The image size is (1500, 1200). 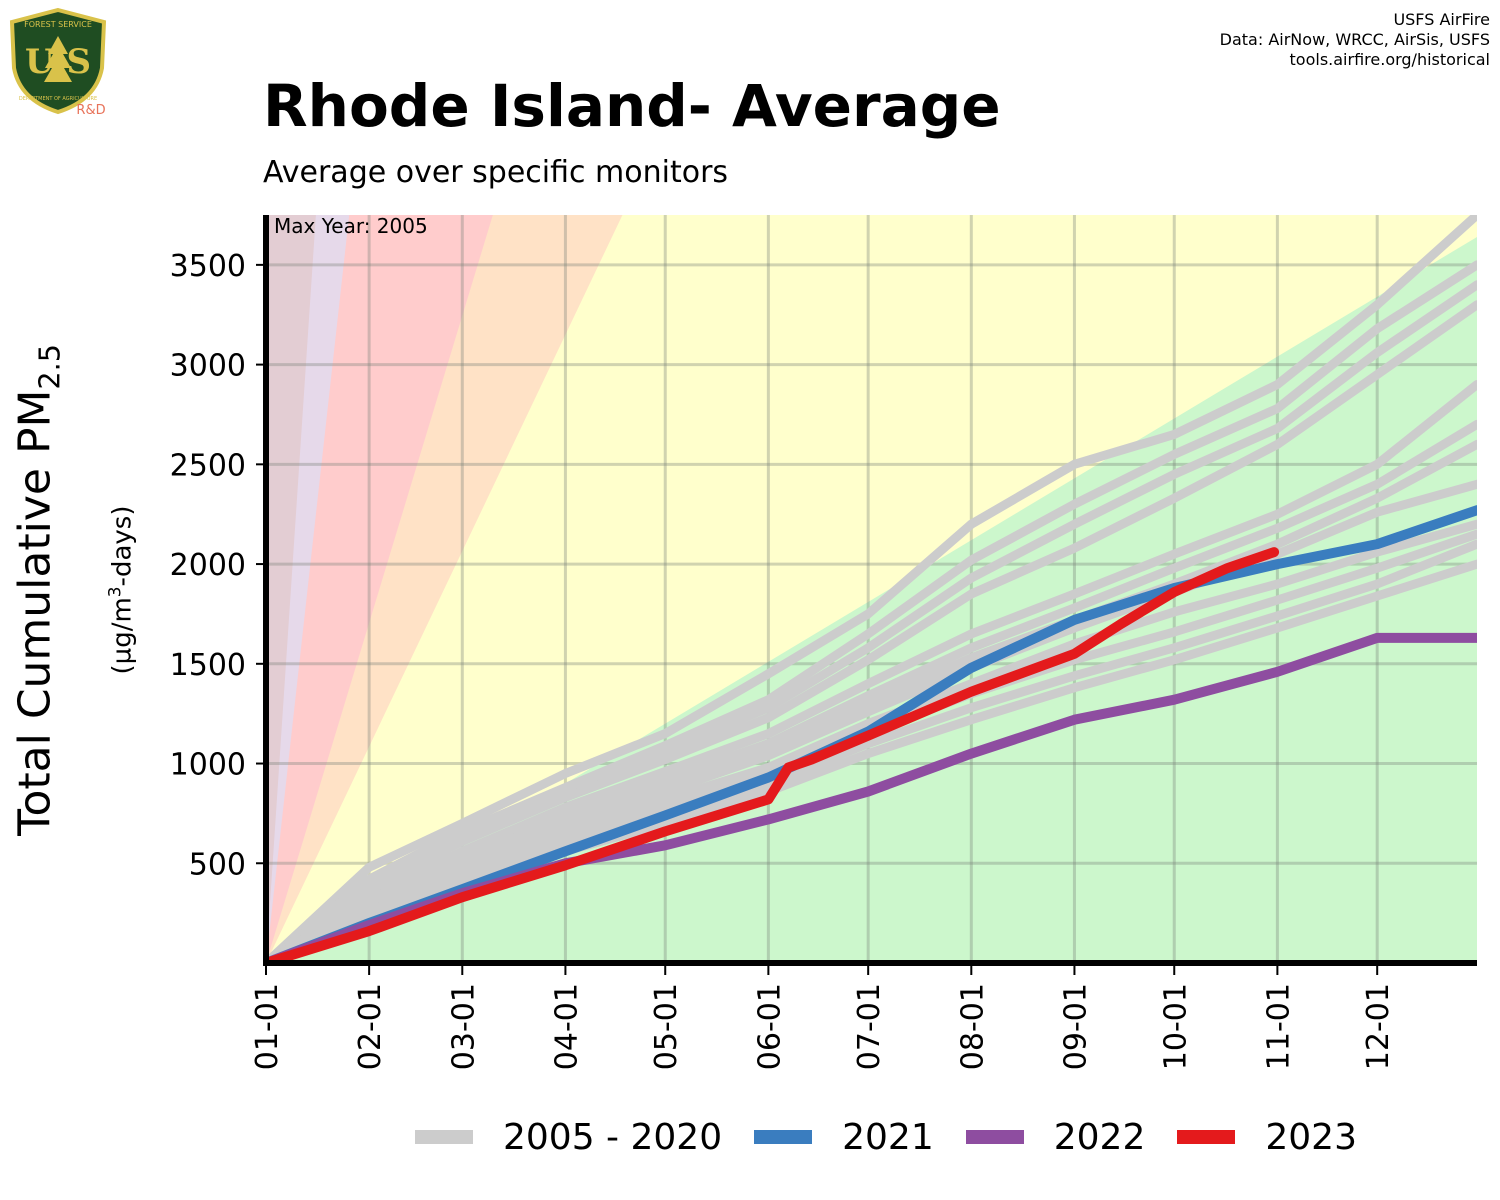 What do you see at coordinates (208, 366) in the screenshot?
I see `y-tick-label: 3000` at bounding box center [208, 366].